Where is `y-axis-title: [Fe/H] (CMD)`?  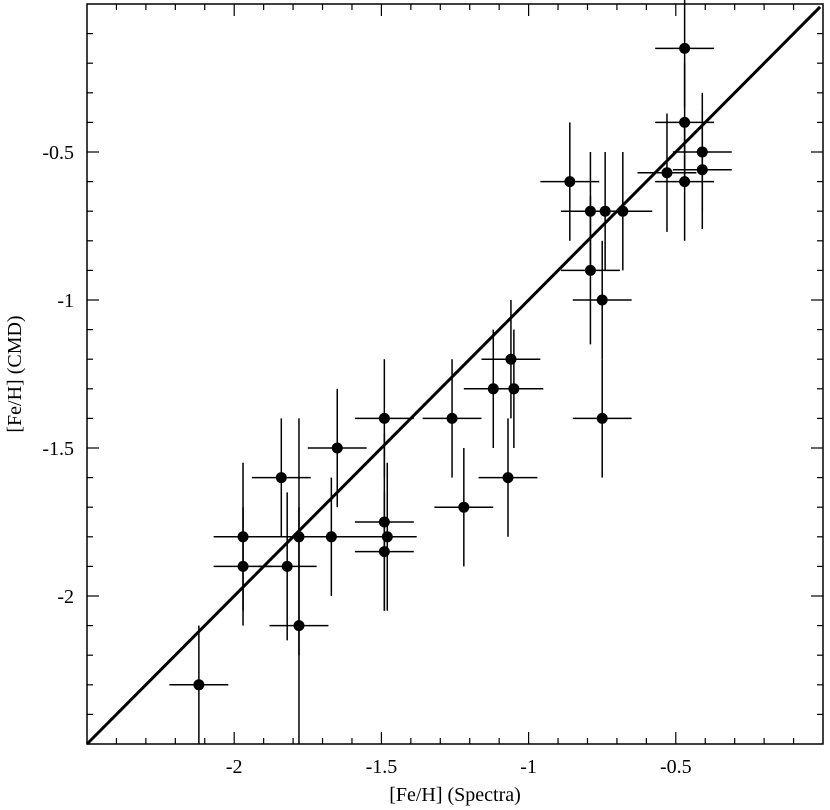 y-axis-title: [Fe/H] (CMD) is located at coordinates (15, 373).